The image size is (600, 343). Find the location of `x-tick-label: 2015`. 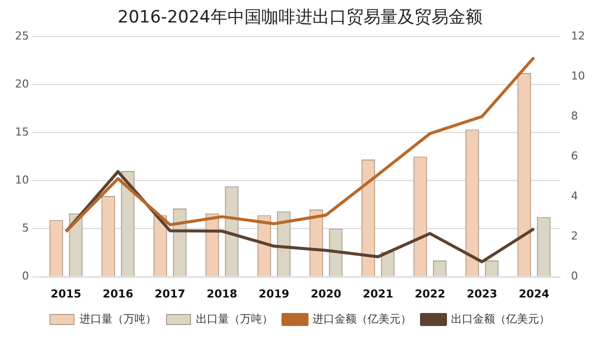

x-tick-label: 2015 is located at coordinates (66, 293).